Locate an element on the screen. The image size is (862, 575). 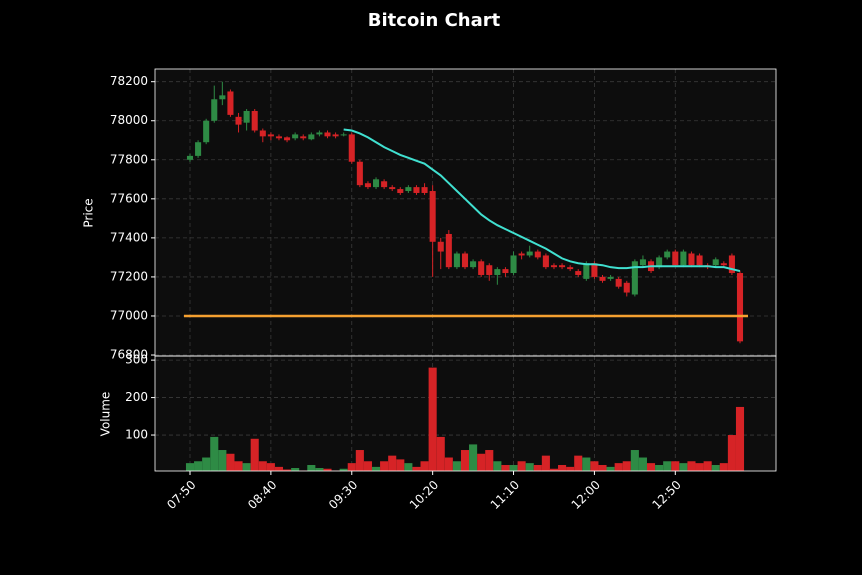
y-tick-label: 77400 is located at coordinates (129, 237).